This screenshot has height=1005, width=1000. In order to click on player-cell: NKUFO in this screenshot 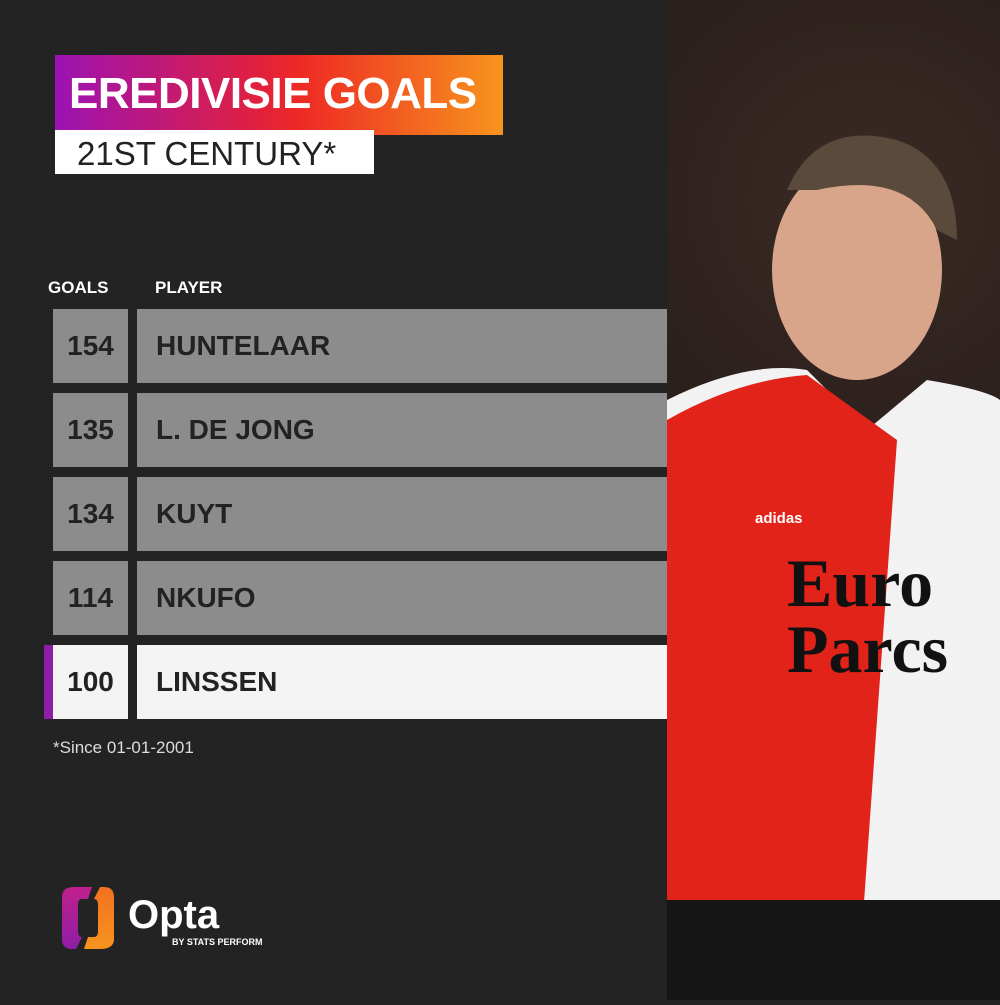, I will do `click(402, 598)`.